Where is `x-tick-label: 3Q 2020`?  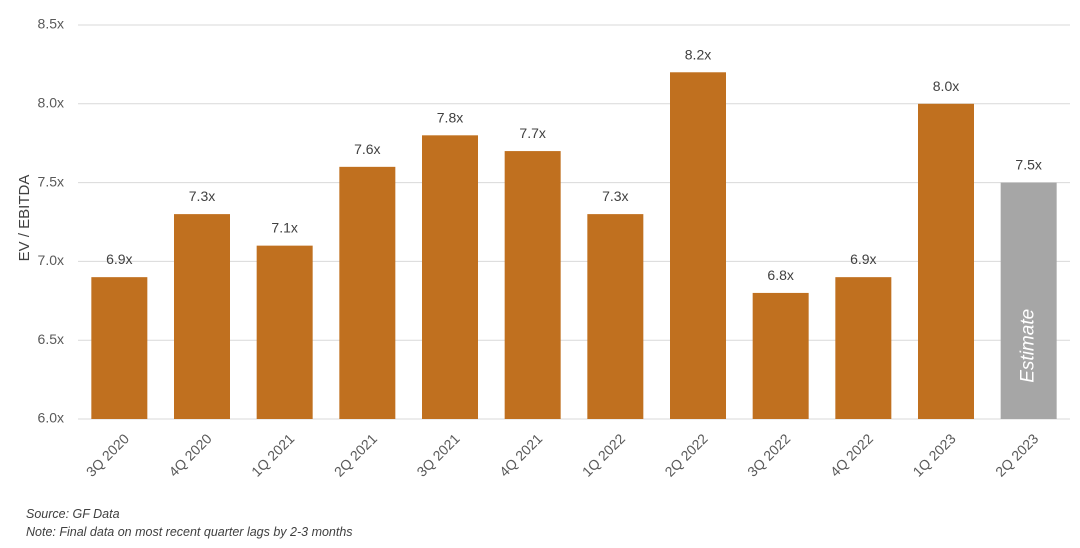 x-tick-label: 3Q 2020 is located at coordinates (107, 454).